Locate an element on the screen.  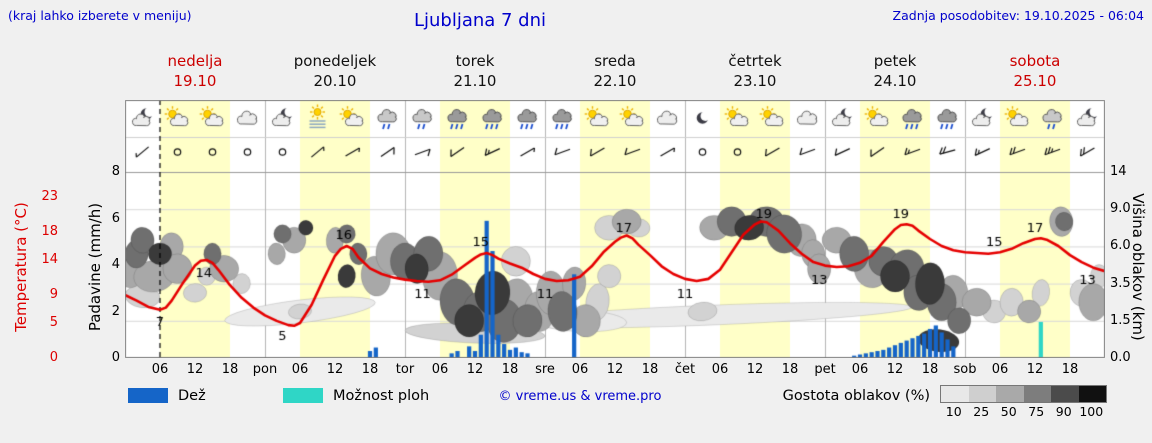
time-label: sob is located at coordinates (965, 369).